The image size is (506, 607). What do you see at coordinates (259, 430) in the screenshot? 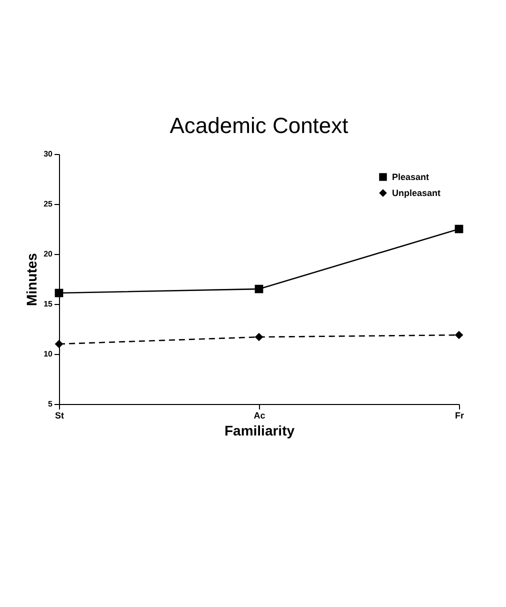
I see `x-axis-title: Familiarity` at bounding box center [259, 430].